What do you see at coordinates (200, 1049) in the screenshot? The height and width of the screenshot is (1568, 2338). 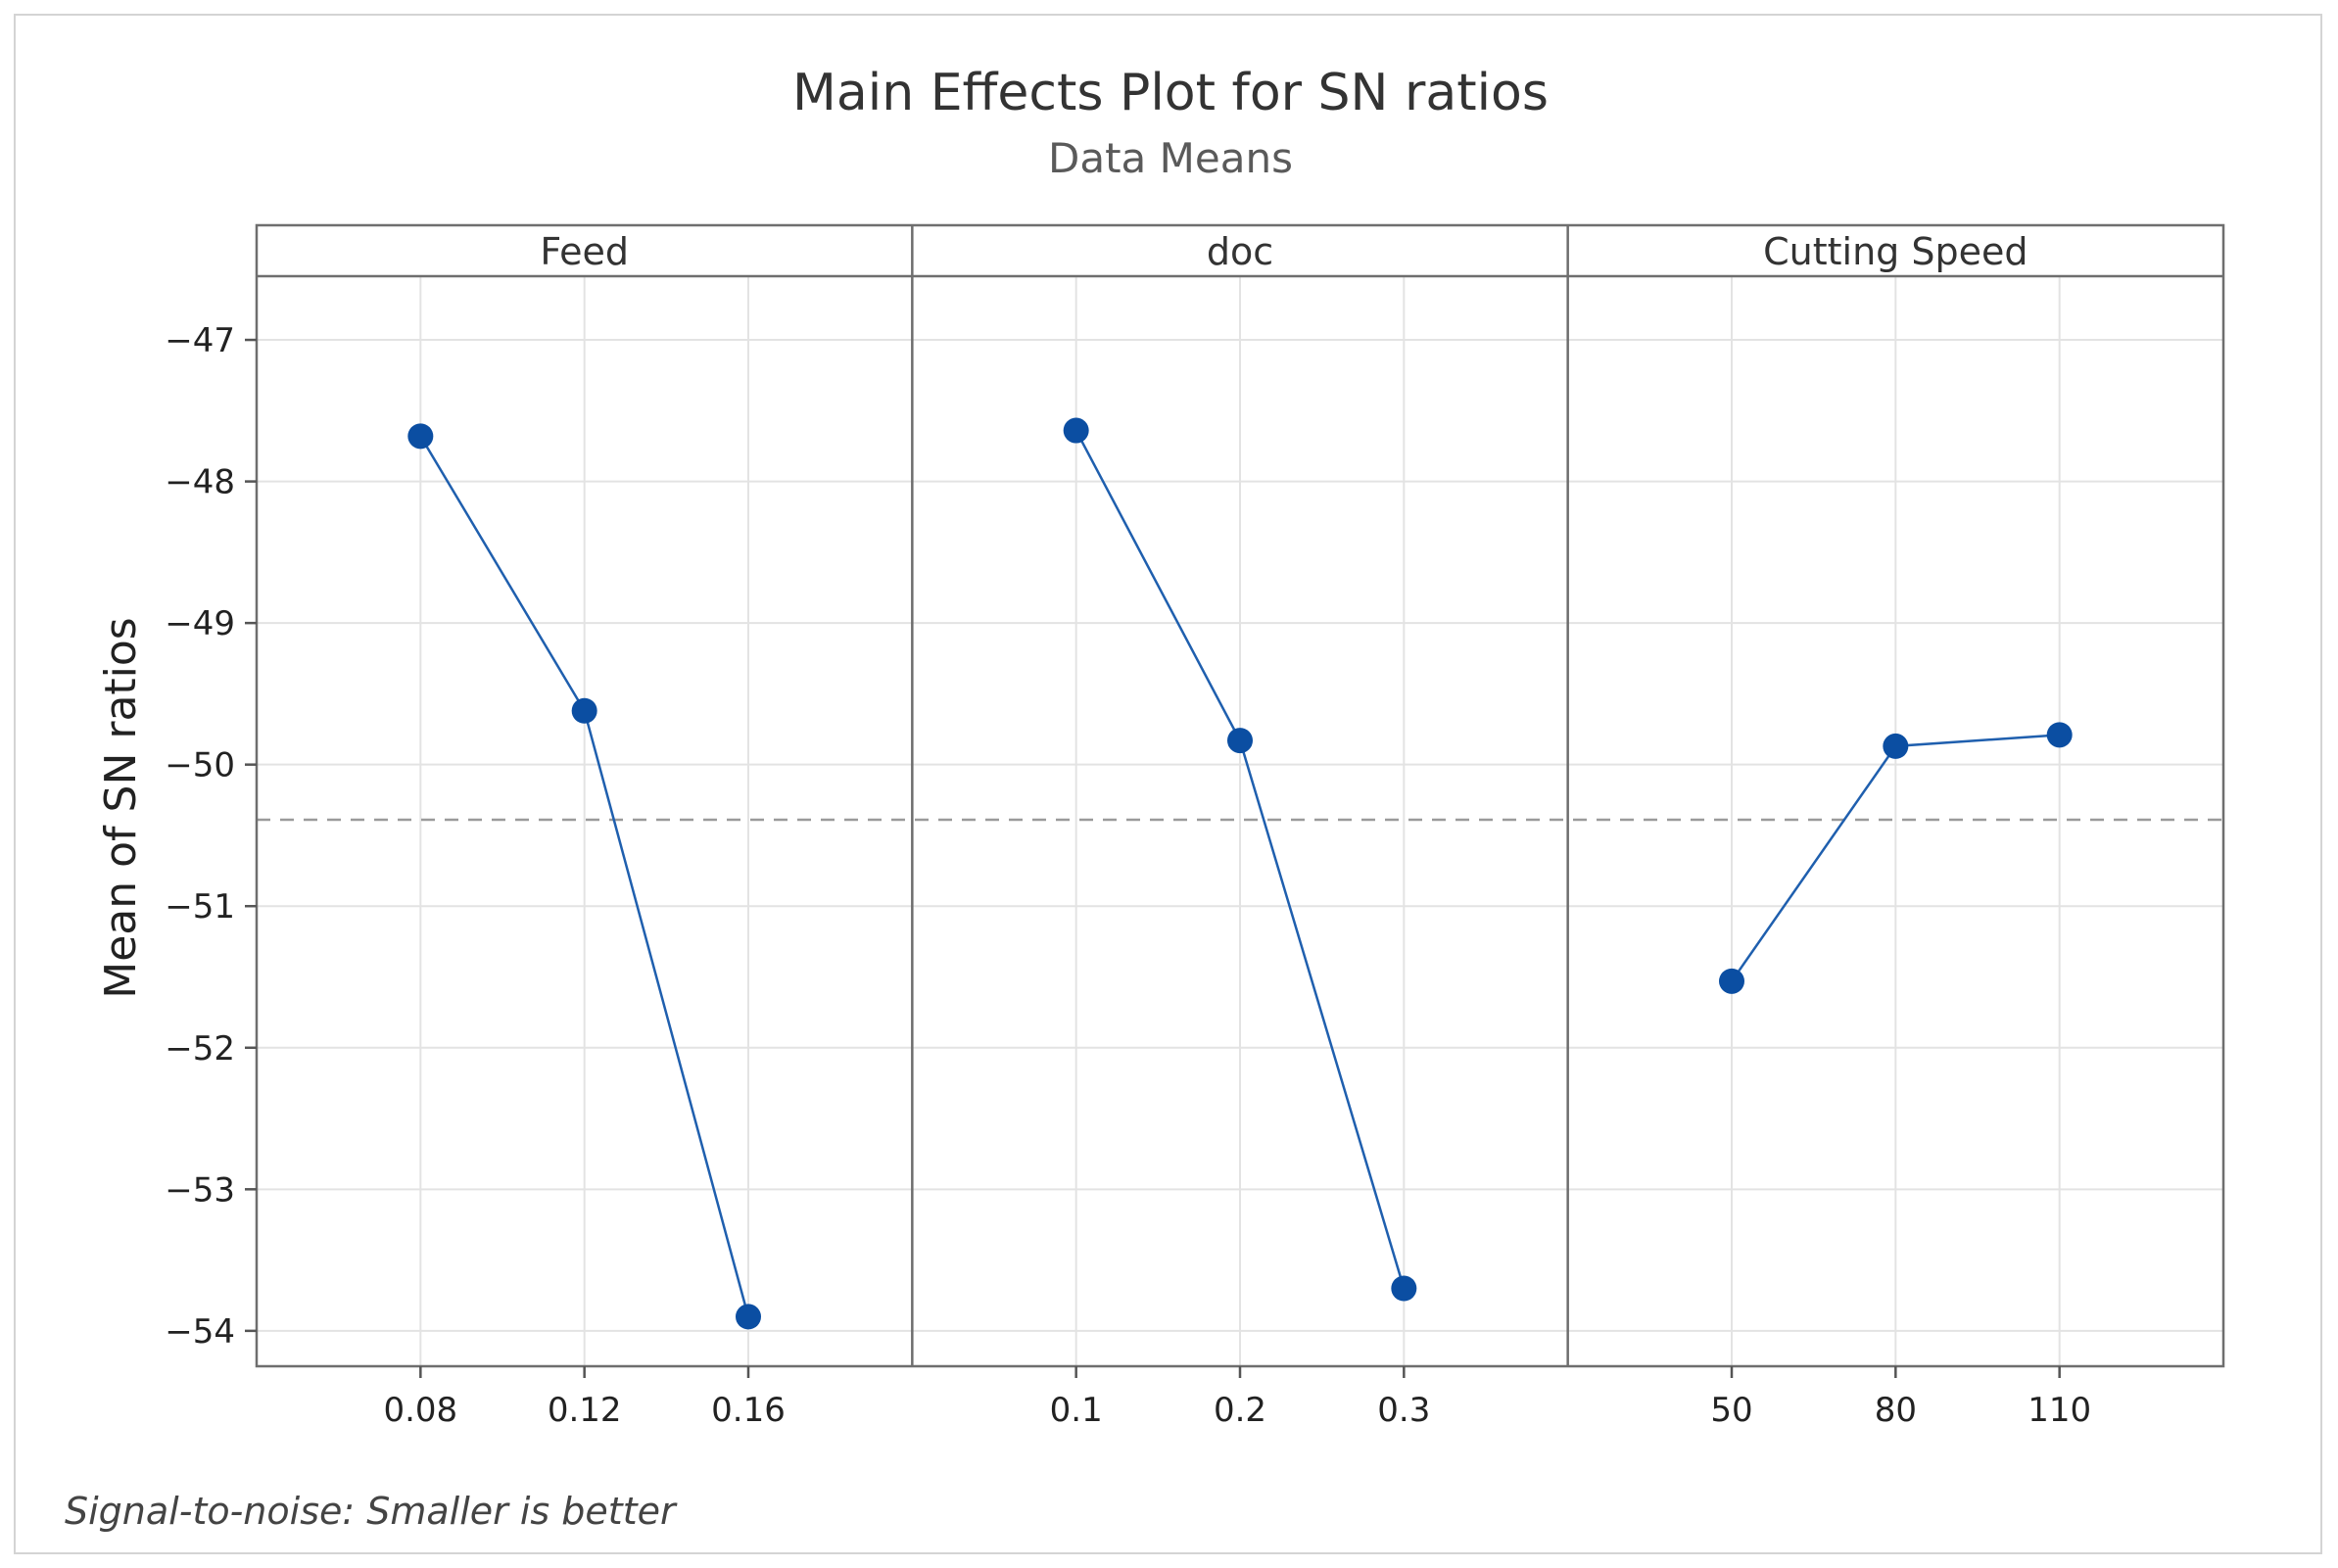 I see `y-tick-label: −52` at bounding box center [200, 1049].